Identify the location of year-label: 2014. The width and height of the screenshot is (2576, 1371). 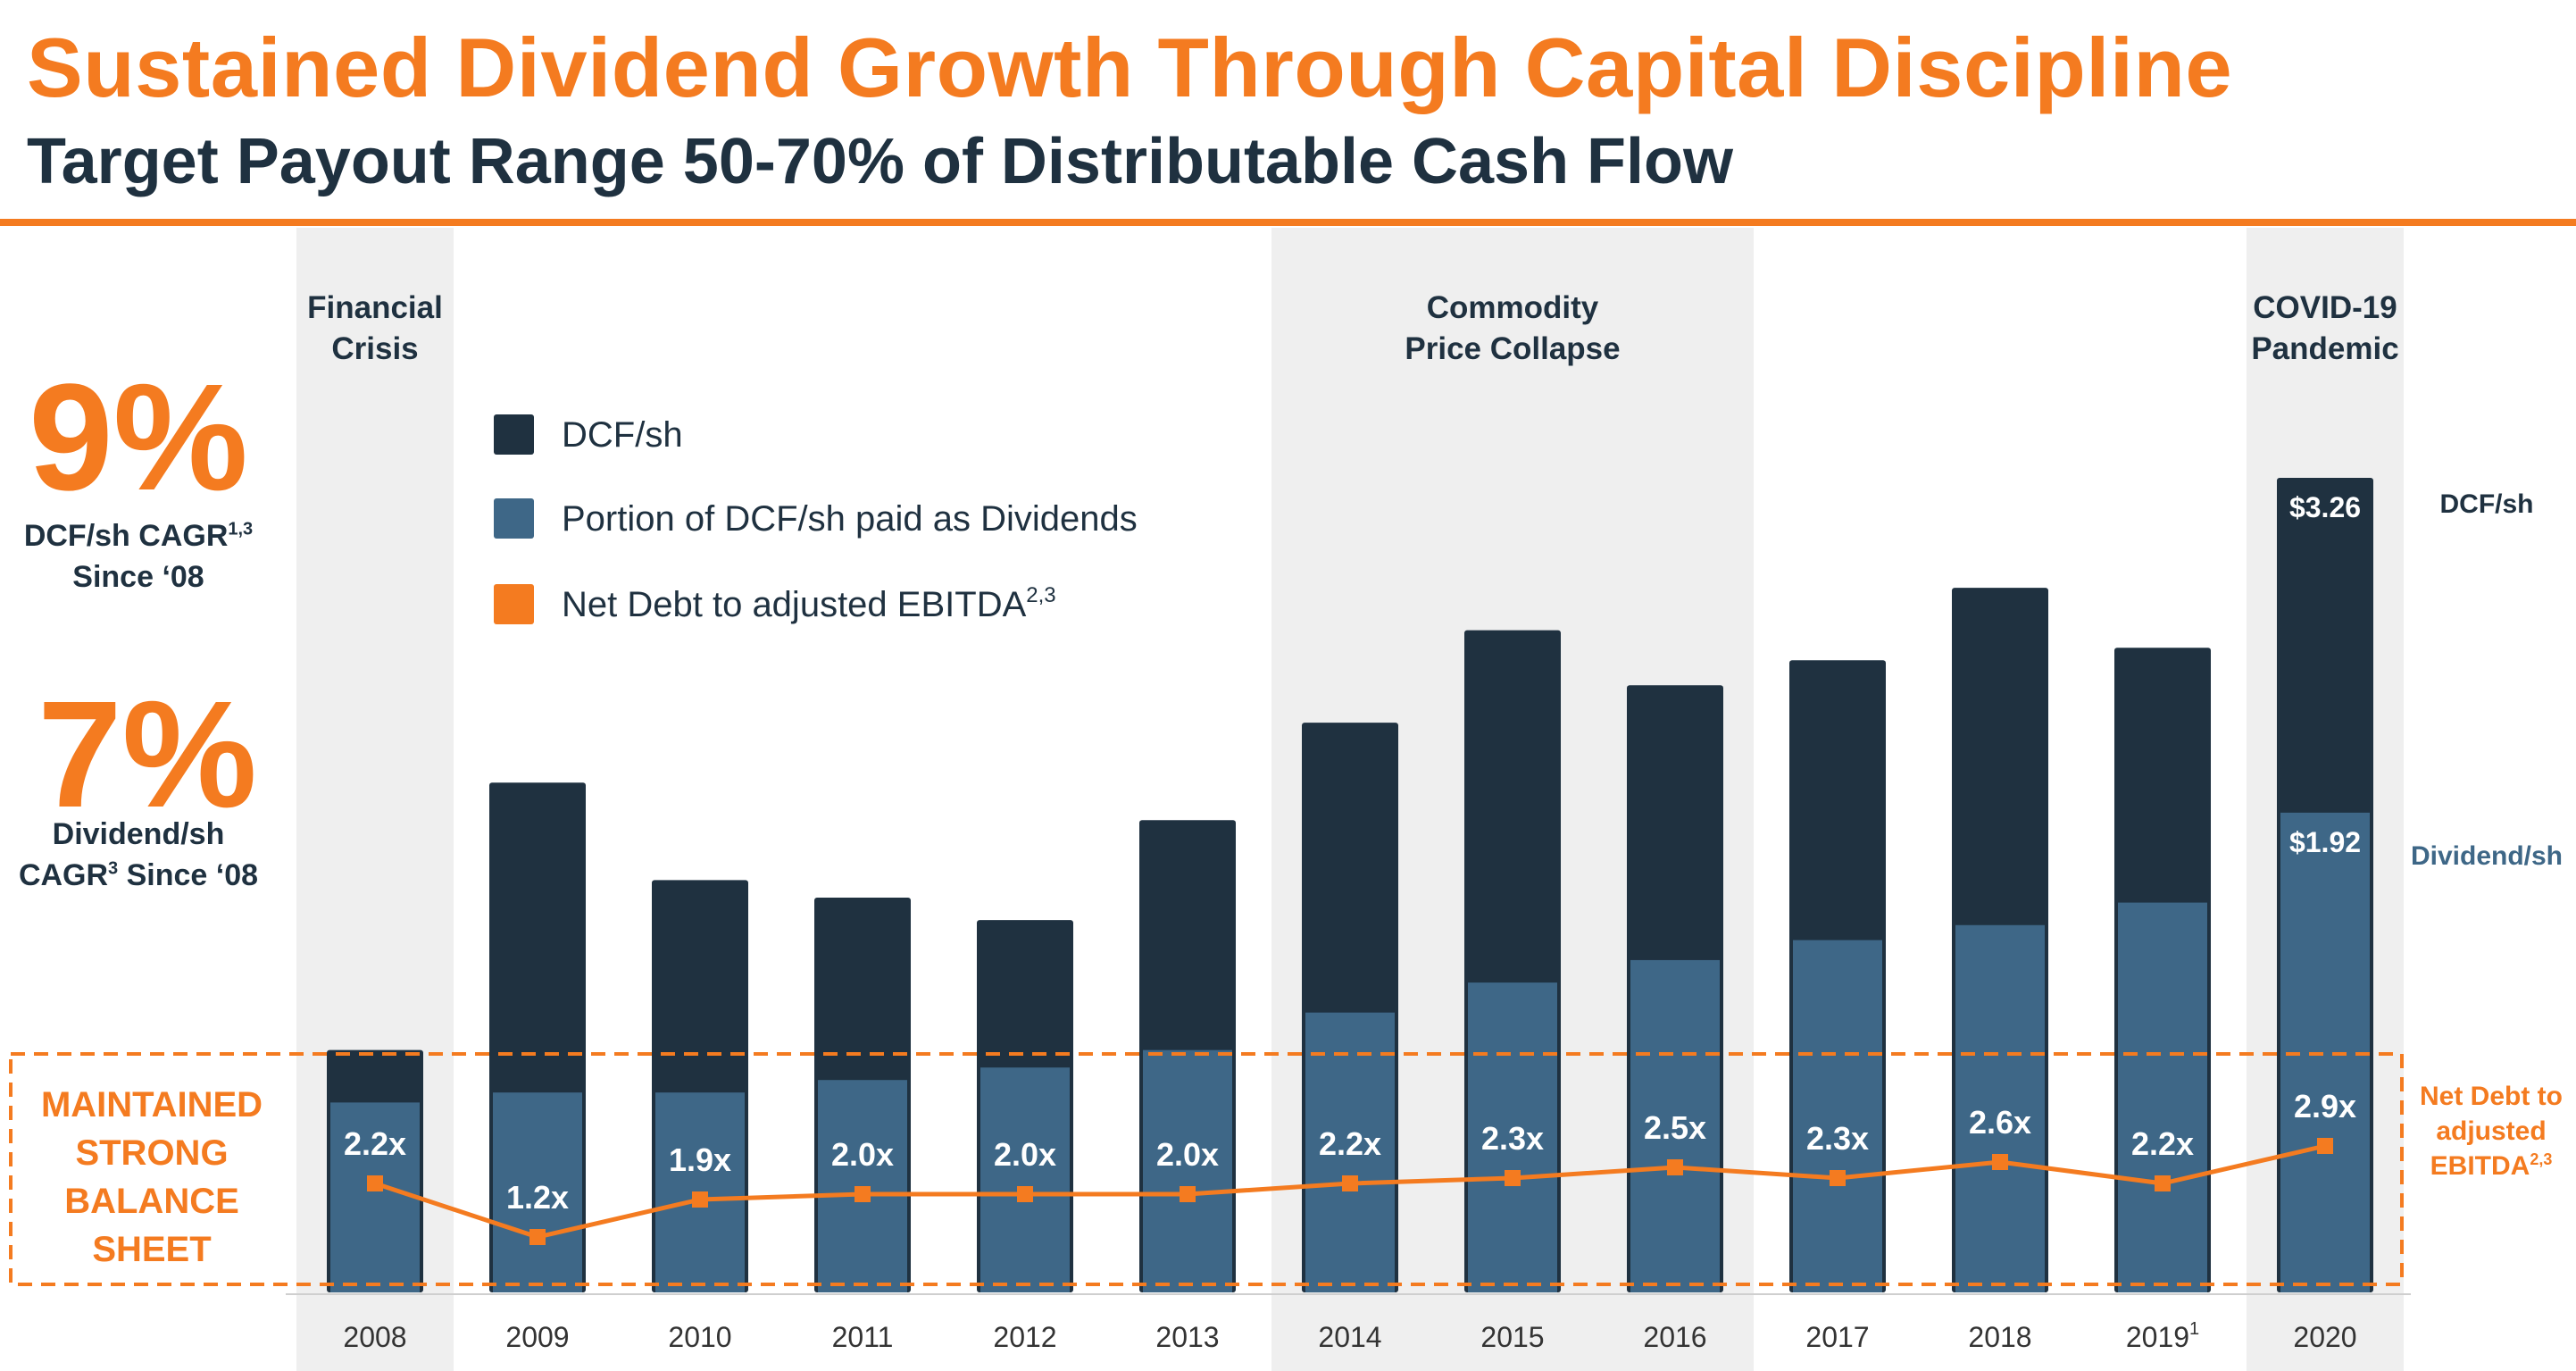
(1349, 1337).